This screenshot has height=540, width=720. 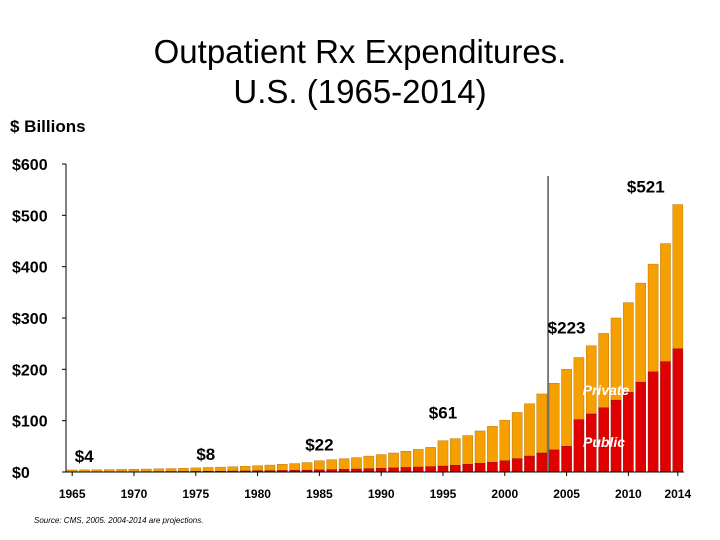 What do you see at coordinates (430, 457) in the screenshot?
I see `bar-private-1994` at bounding box center [430, 457].